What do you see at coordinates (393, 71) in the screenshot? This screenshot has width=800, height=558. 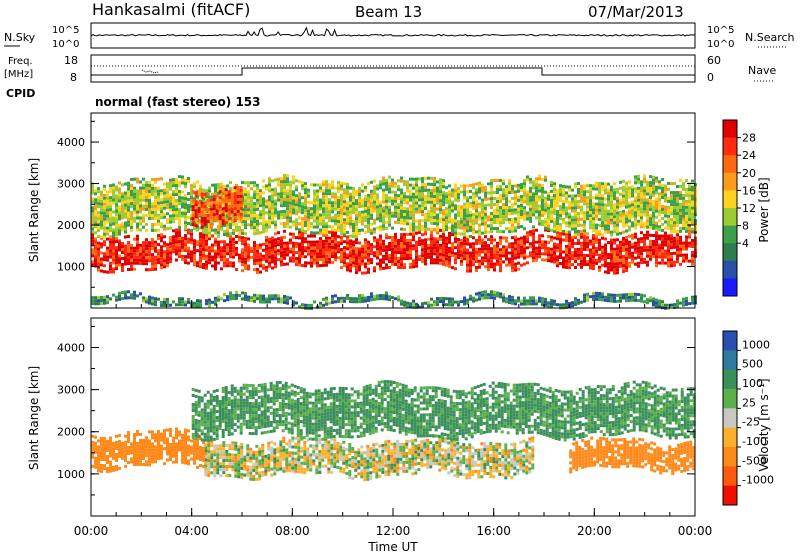 I see `freq-trace` at bounding box center [393, 71].